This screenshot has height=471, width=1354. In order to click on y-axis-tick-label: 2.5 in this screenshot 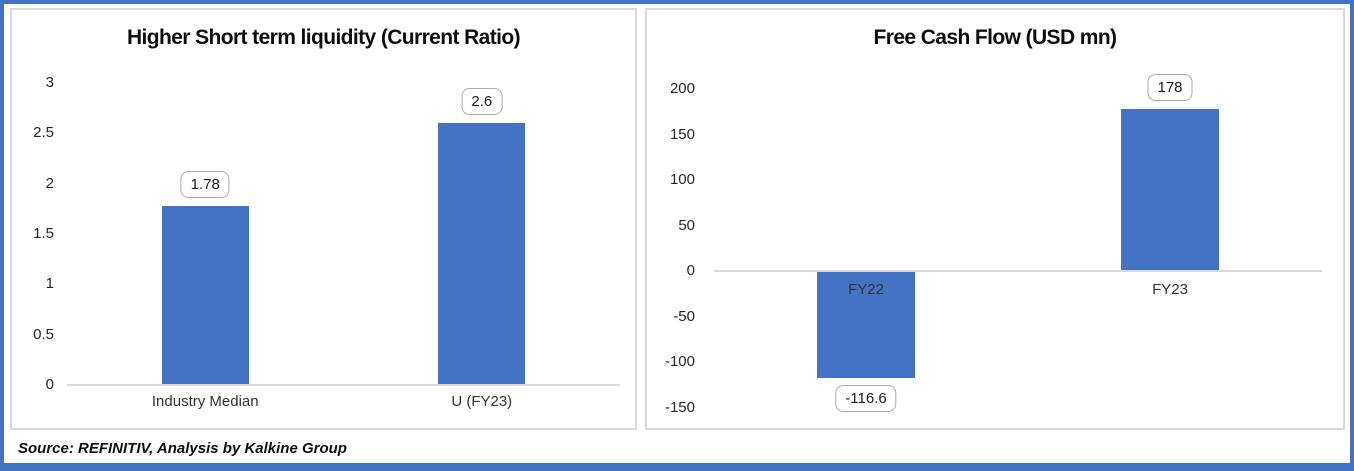, I will do `click(43, 133)`.